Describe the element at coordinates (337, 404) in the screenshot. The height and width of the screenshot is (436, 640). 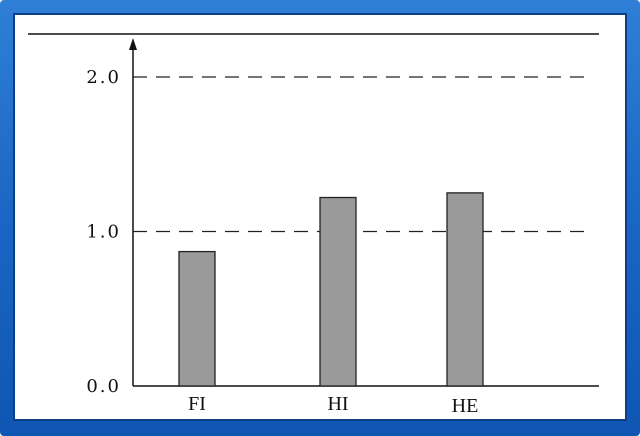
I see `x-tick-label: HI` at that location.